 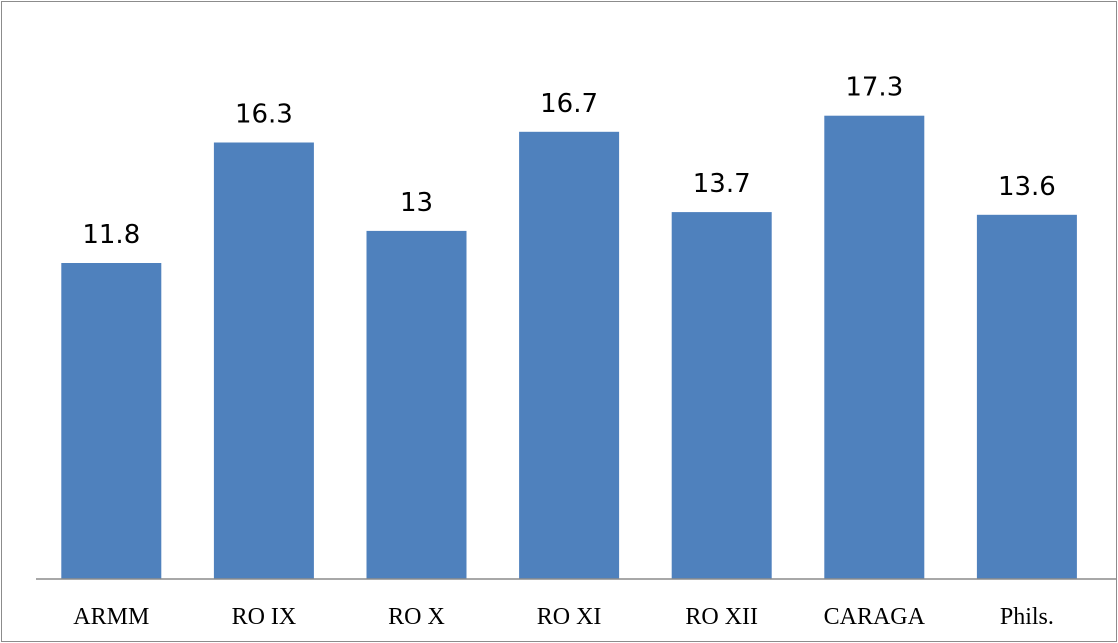 I want to click on bar-ro-ix, so click(x=263, y=360).